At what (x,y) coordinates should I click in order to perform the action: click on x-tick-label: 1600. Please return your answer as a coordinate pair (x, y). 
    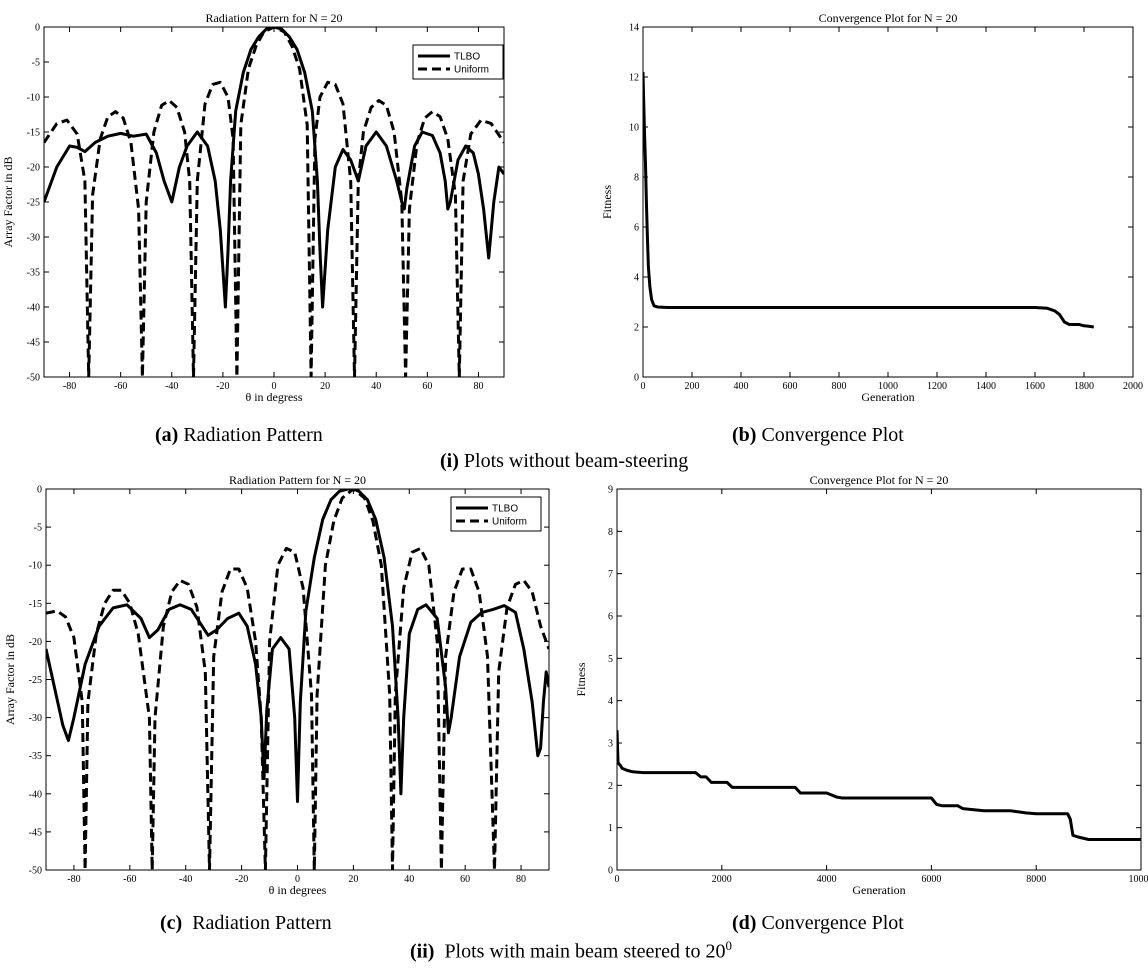
    Looking at the image, I should click on (1035, 386).